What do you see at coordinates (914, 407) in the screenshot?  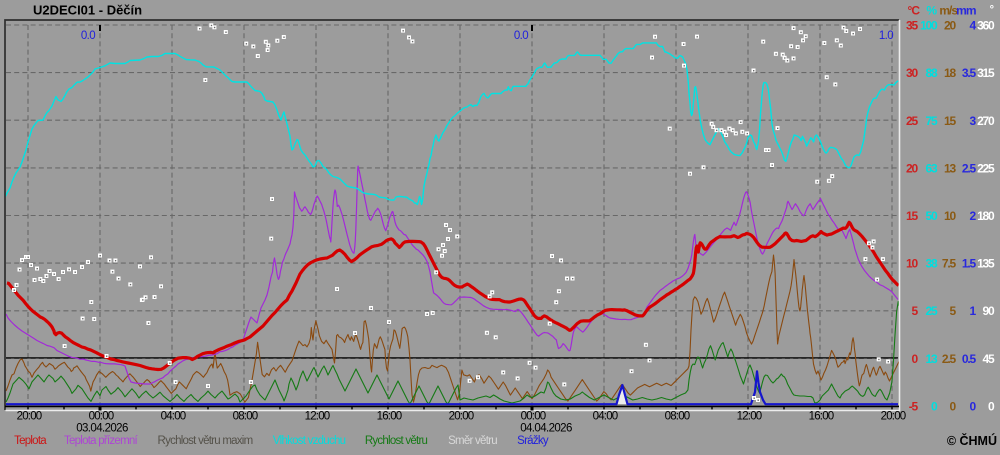 I see `svg-text: -5` at bounding box center [914, 407].